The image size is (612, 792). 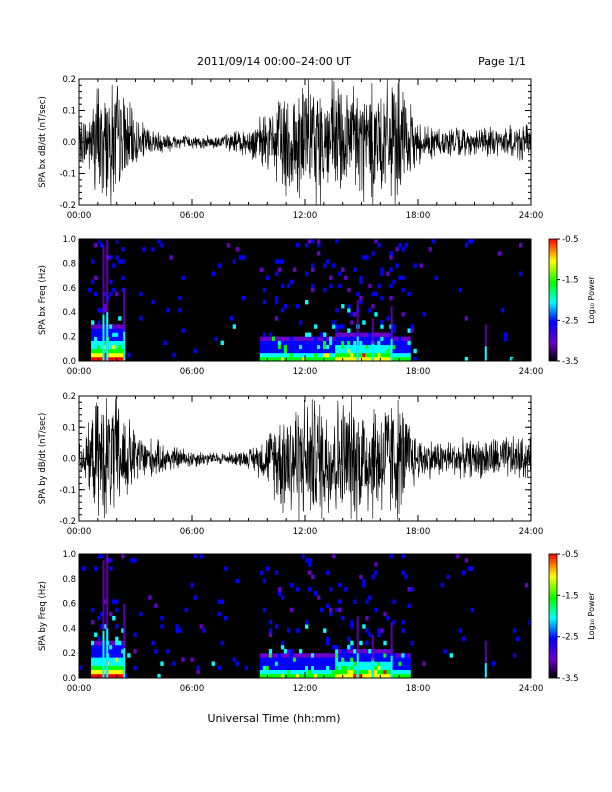 I want to click on spectrogram-spike-core, so click(x=372, y=669).